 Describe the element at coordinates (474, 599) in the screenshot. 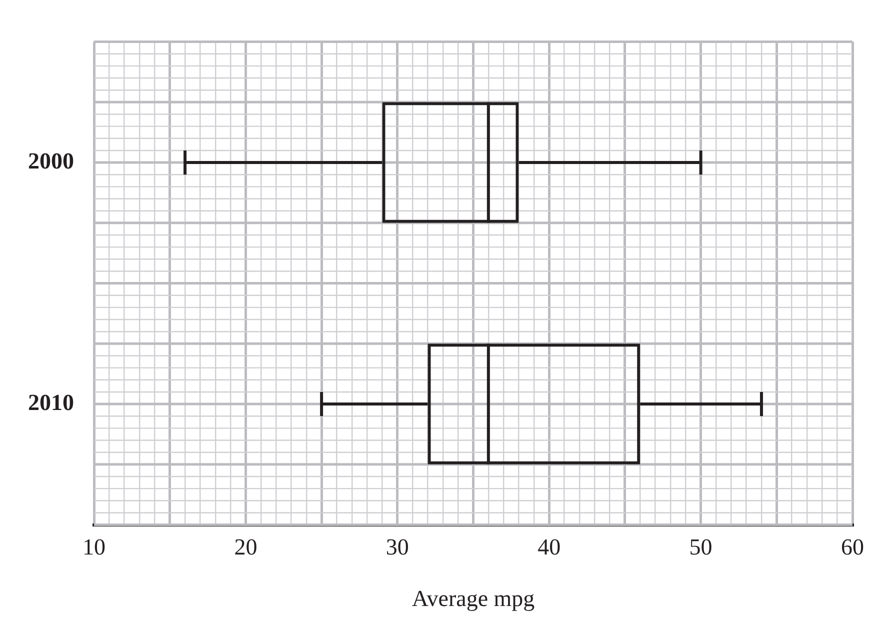

I see `x-axis-title: Average mpg` at that location.